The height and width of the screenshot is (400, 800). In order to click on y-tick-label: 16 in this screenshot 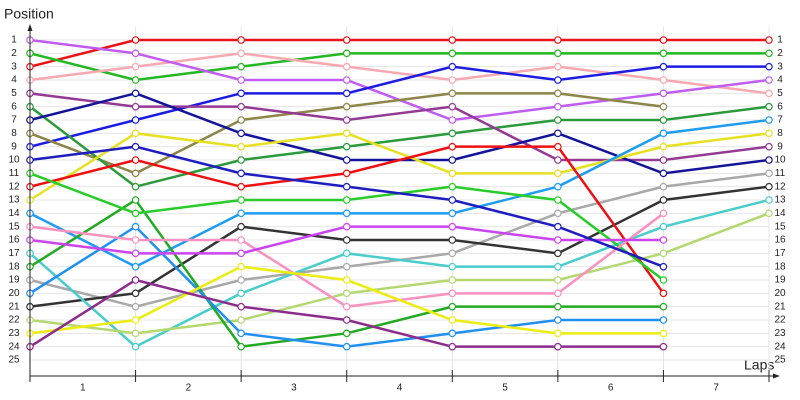, I will do `click(14, 240)`.